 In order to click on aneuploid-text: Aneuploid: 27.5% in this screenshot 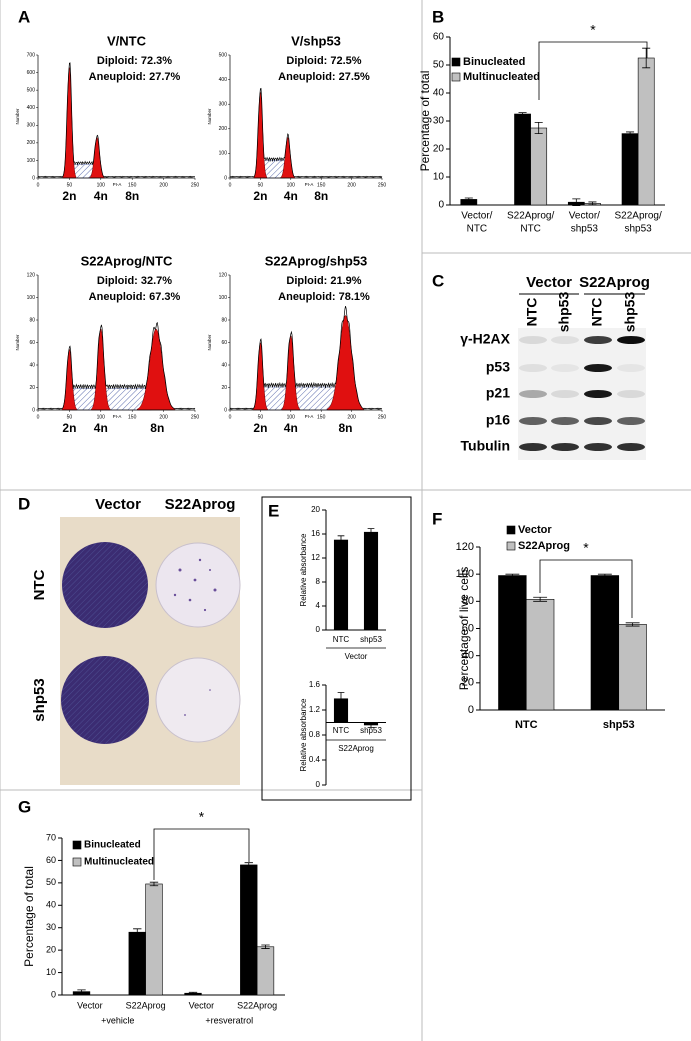, I will do `click(324, 77)`.